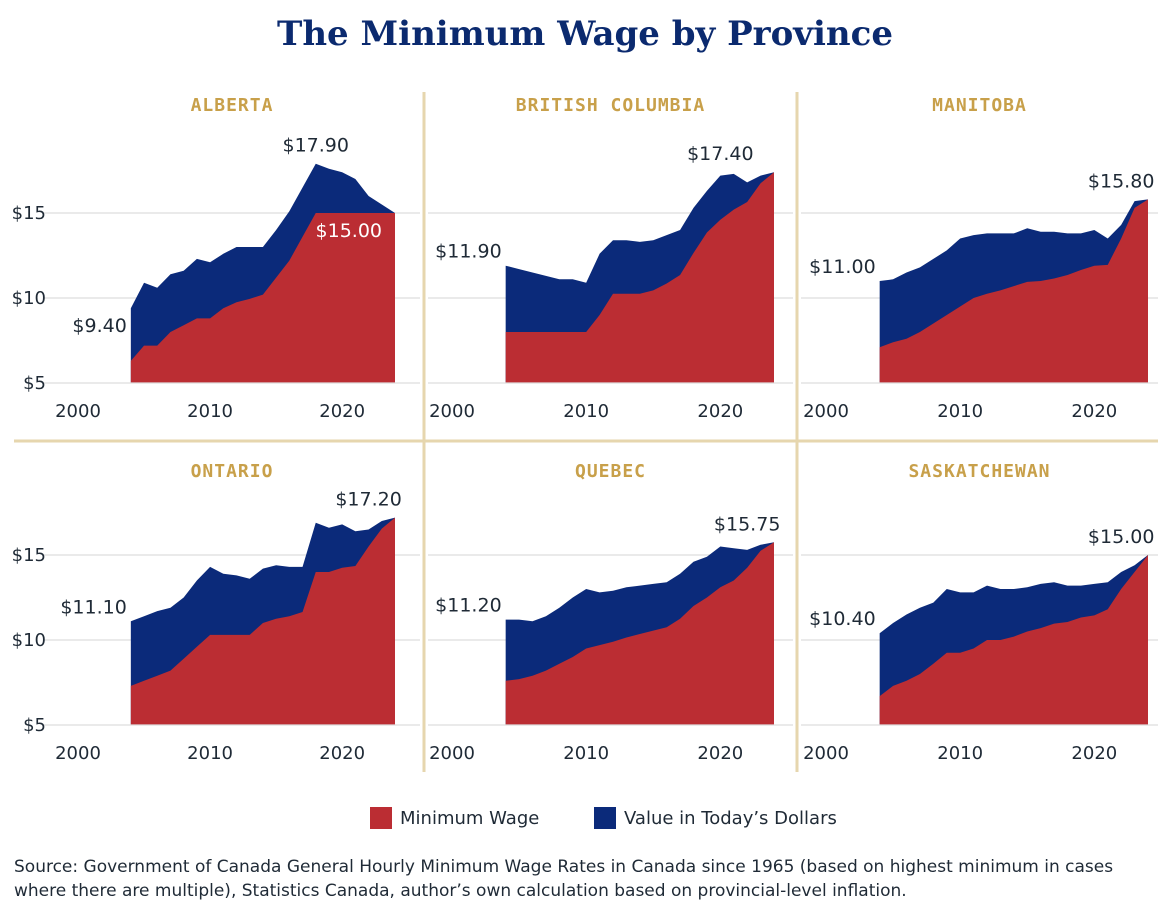 This screenshot has height=917, width=1170. Describe the element at coordinates (842, 267) in the screenshot. I see `data-label: $11.00` at that location.